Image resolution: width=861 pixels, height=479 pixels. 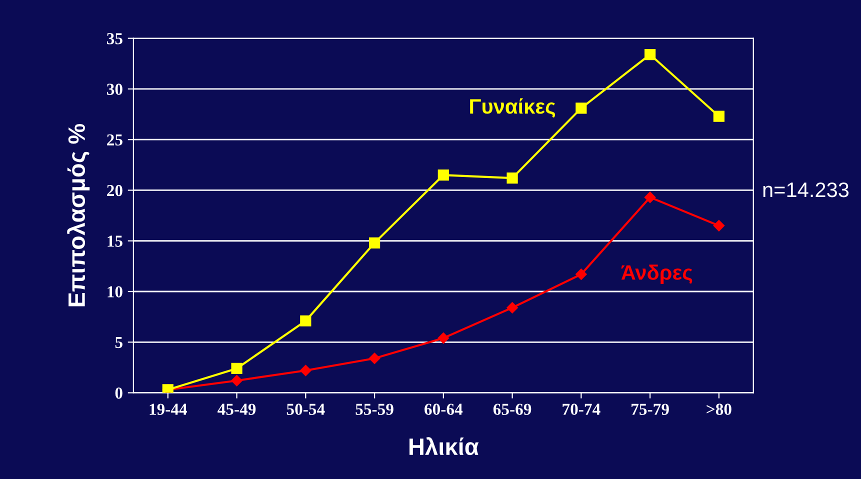 I want to click on text: n=14.233, so click(x=806, y=190).